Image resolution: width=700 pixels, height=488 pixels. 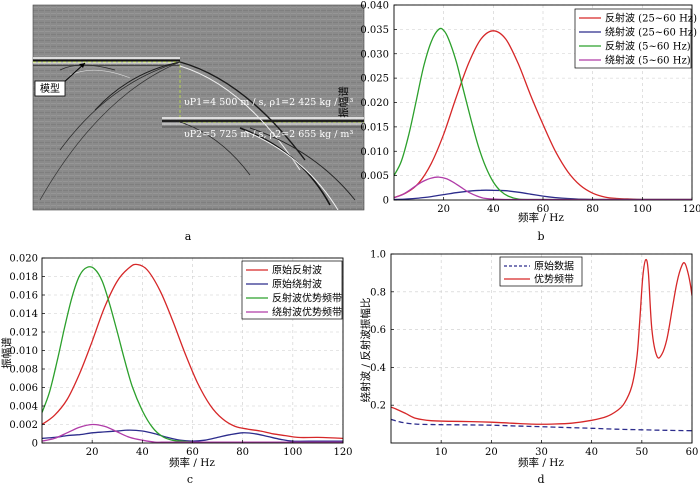 What do you see at coordinates (651, 18) in the screenshot?
I see `legend-label-1: 反射波 (25~60 Hz)` at bounding box center [651, 18].